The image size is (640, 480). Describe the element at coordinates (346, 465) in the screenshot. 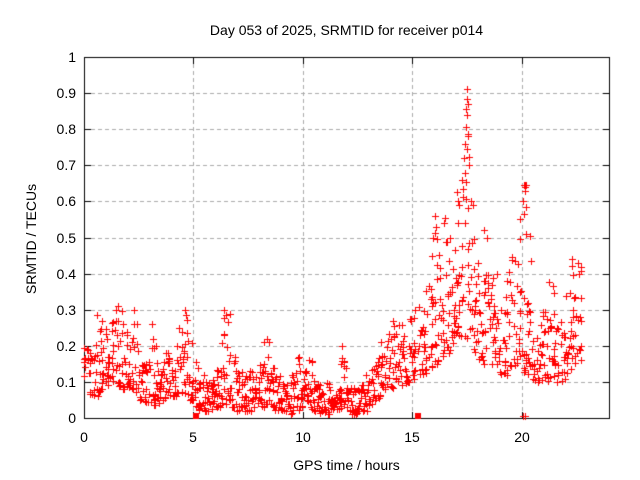

I see `x-axis-title: GPS time / hours` at that location.